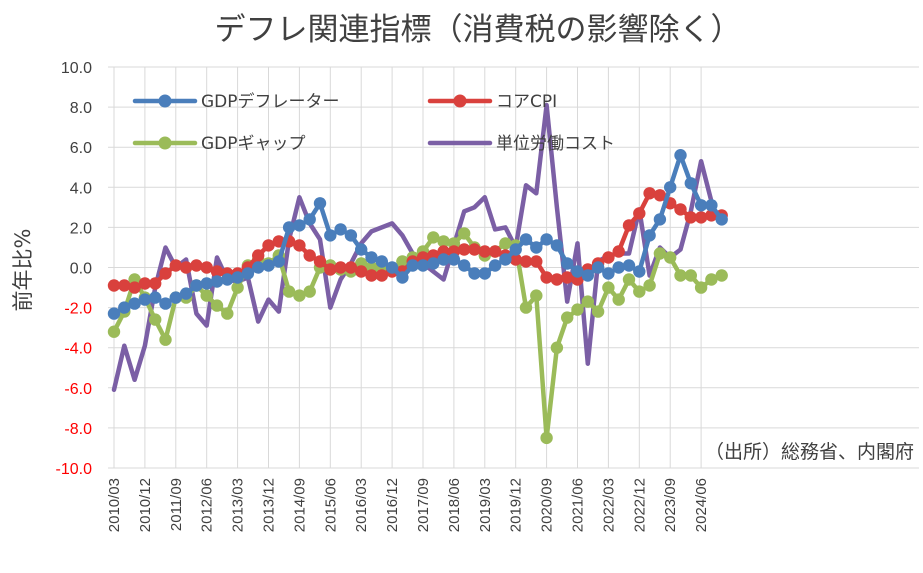  What do you see at coordinates (114, 505) in the screenshot?
I see `x-tick-label: 2010/03` at bounding box center [114, 505].